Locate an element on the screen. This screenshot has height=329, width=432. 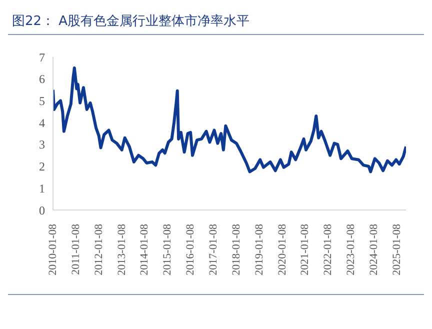
x-tick-label: 2010-01-08 is located at coordinates (53, 250).